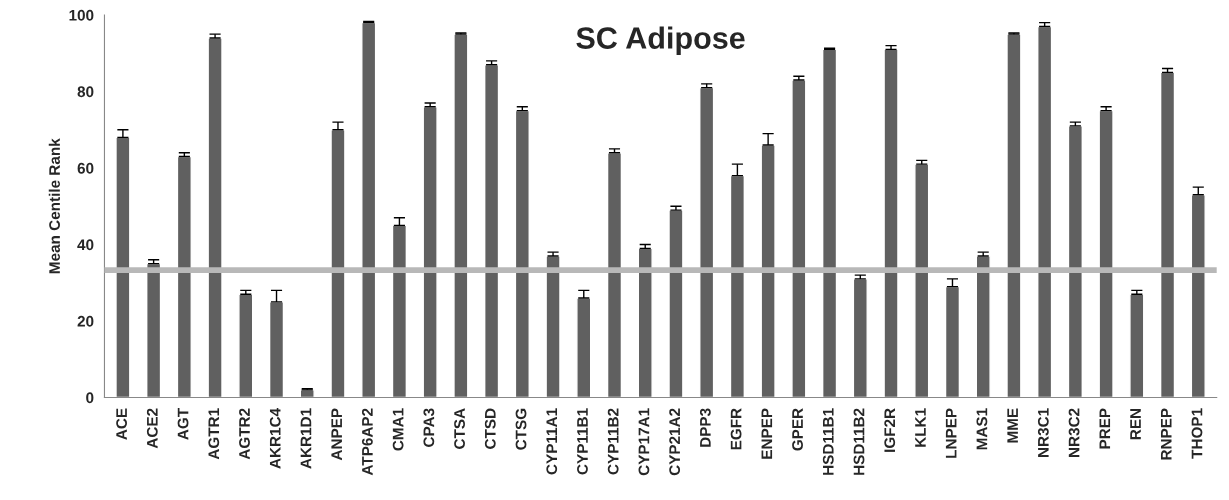  I want to click on x-tick-label: ATP6AP2, so click(367, 442).